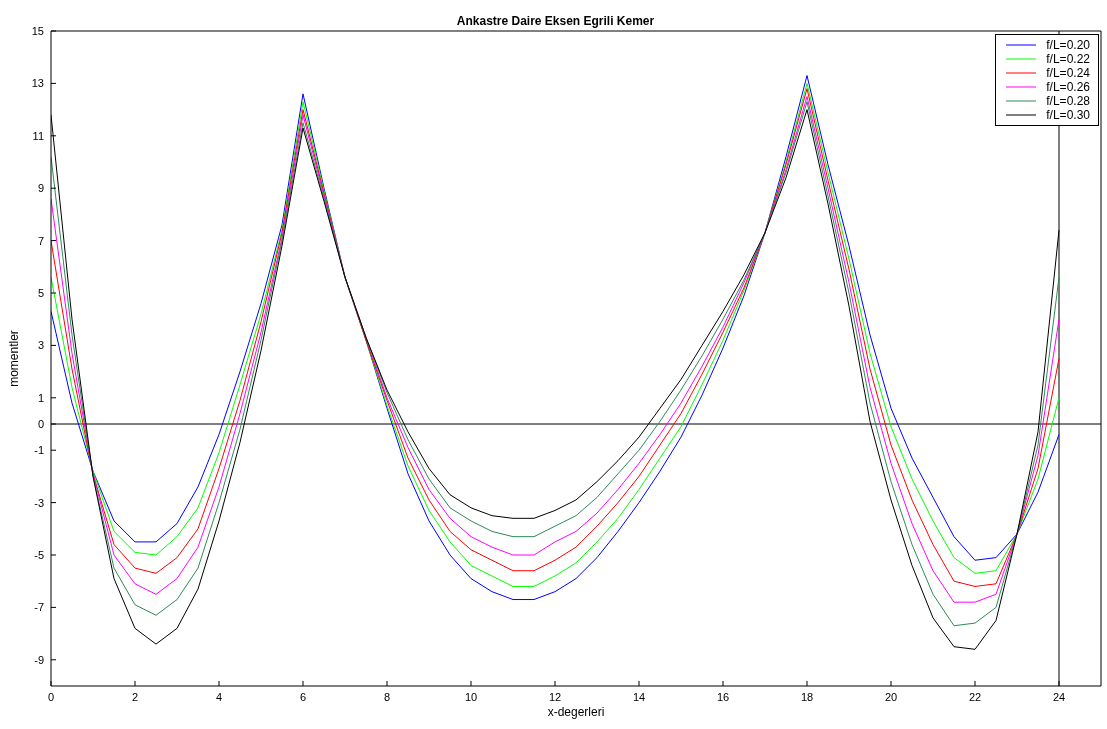  I want to click on legend-label: f/L=0.28, so click(1068, 101).